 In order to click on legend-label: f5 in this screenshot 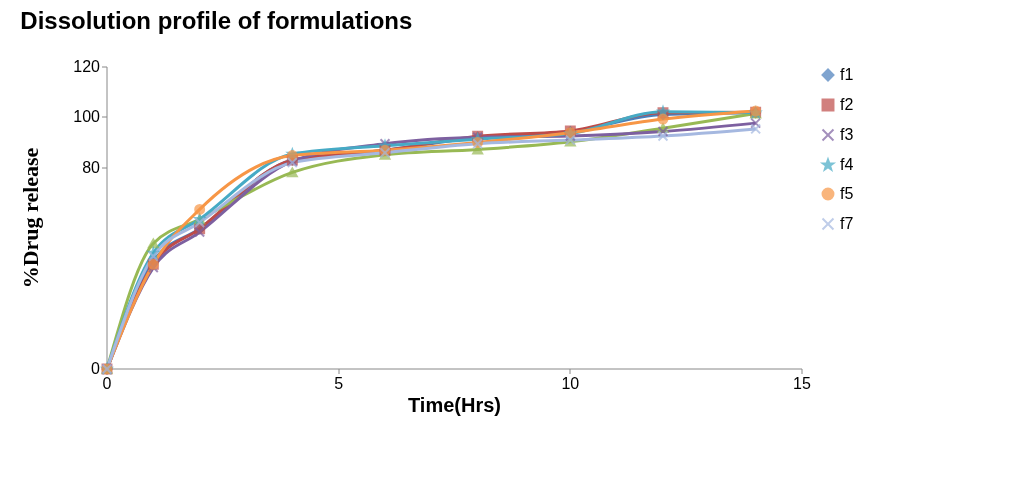, I will do `click(847, 193)`.